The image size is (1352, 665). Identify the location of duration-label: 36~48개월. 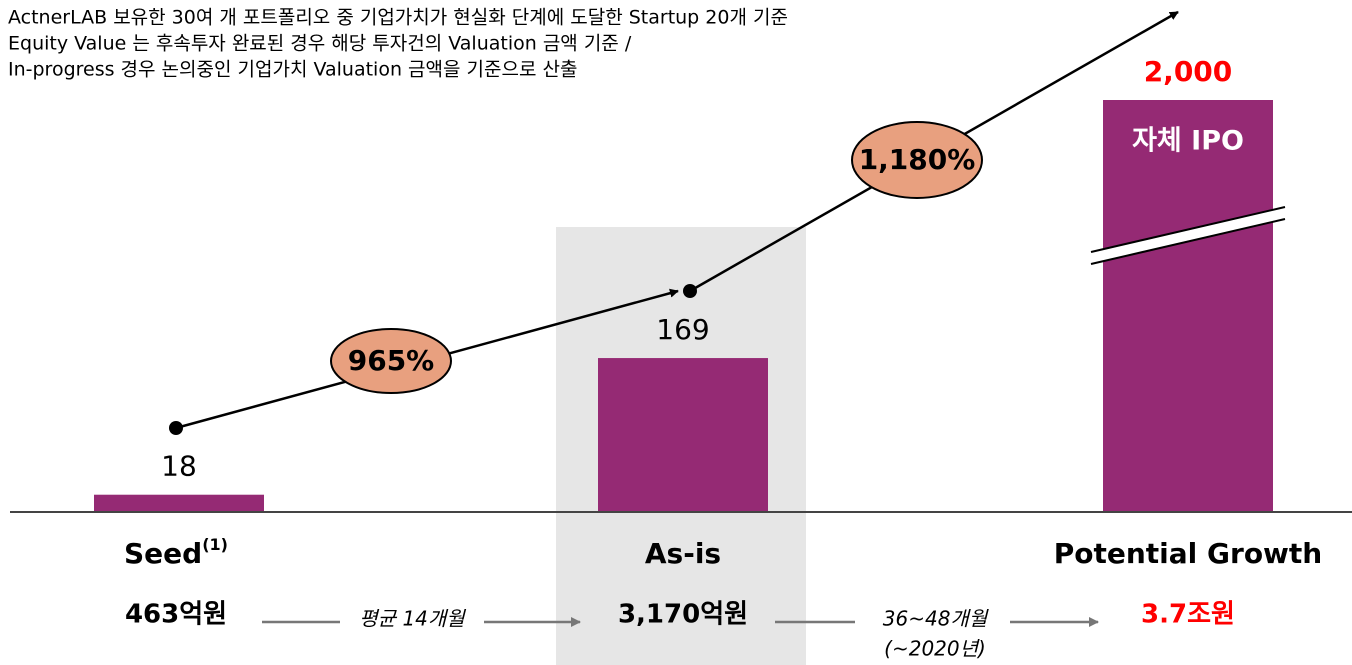
(936, 619).